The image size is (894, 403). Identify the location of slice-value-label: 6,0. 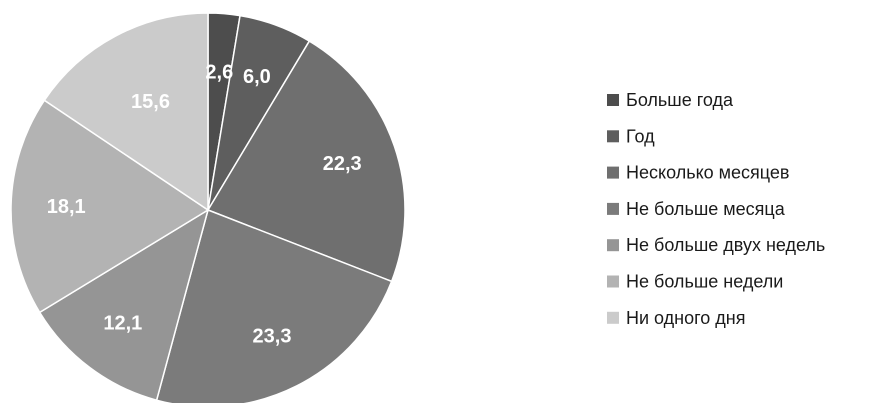
(257, 77).